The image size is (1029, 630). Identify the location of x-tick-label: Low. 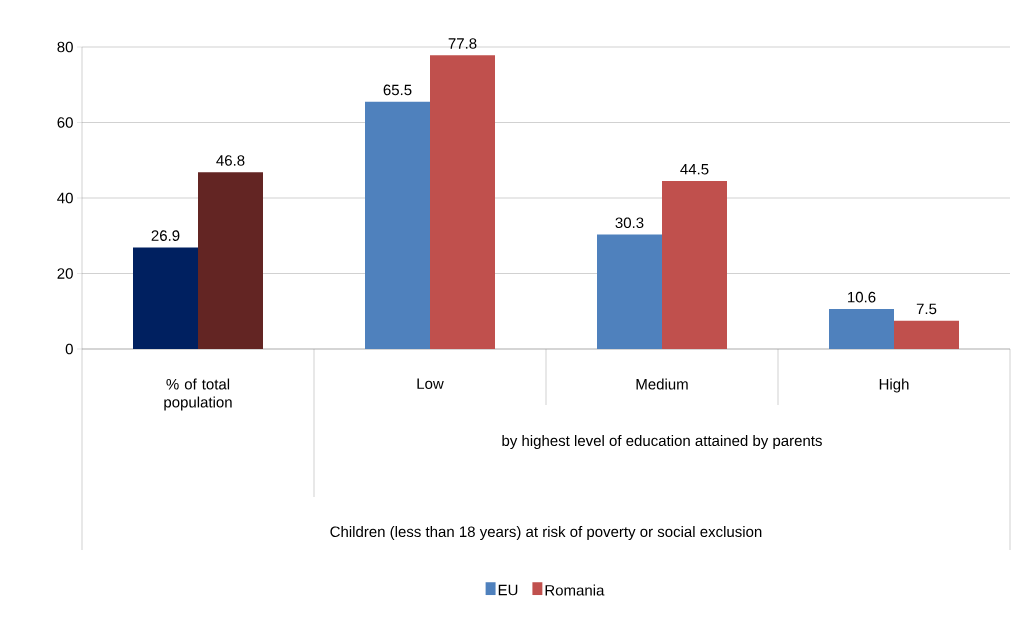
(430, 383).